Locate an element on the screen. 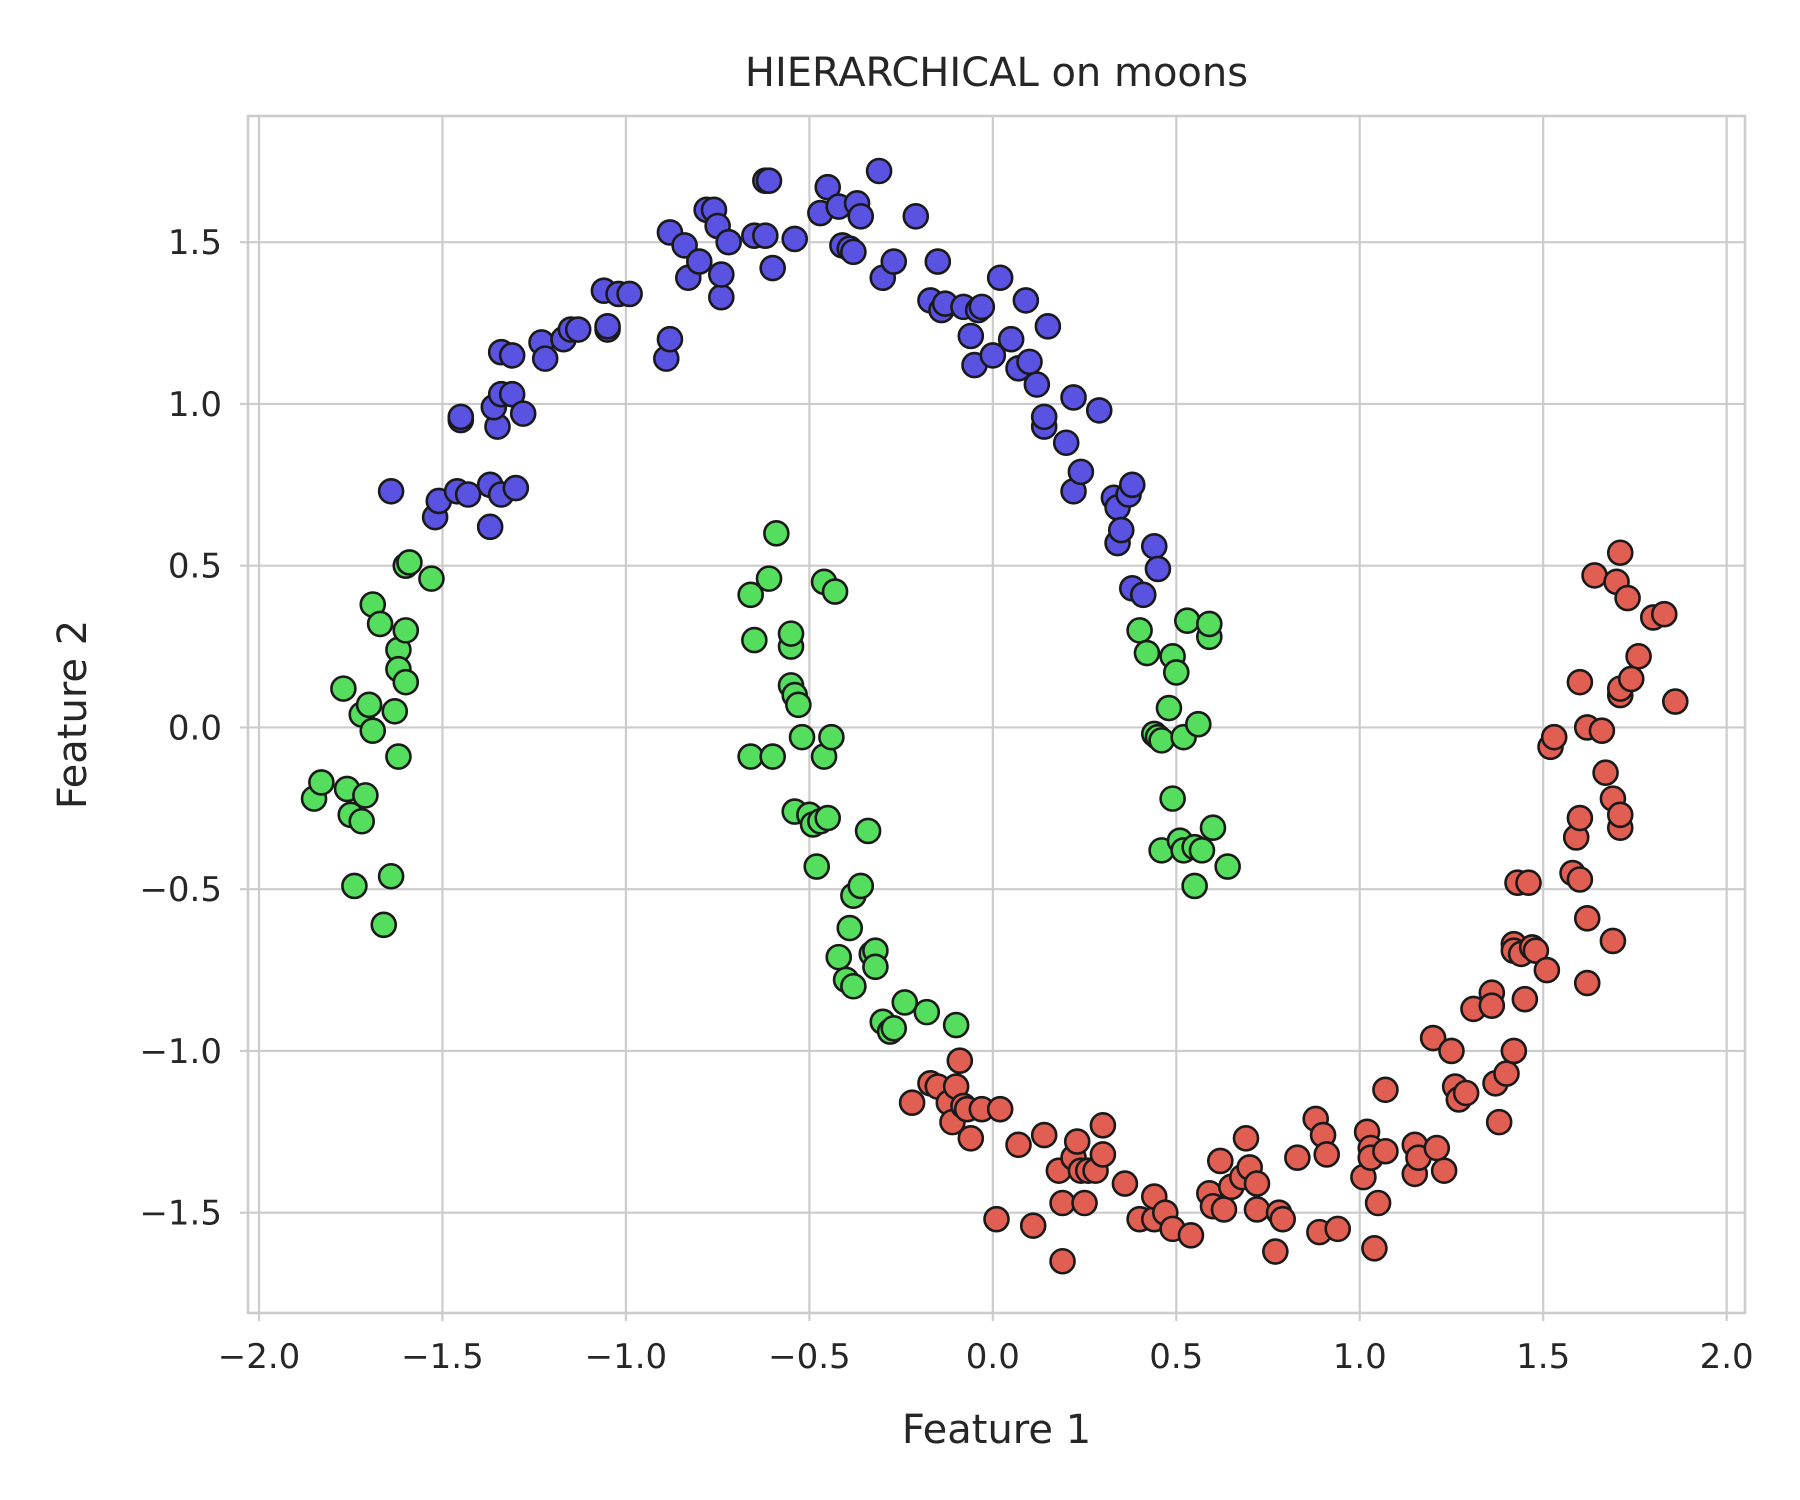  y-axis-label: Feature 2 is located at coordinates (73, 714).